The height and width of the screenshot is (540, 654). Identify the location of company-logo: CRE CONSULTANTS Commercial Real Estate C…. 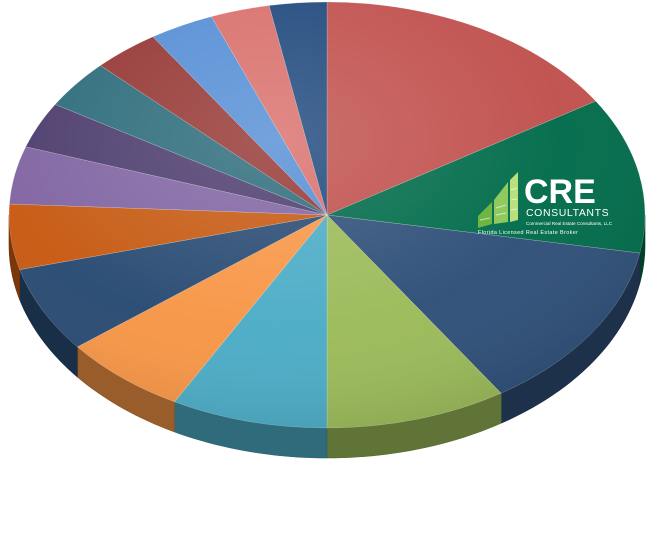
(545, 204).